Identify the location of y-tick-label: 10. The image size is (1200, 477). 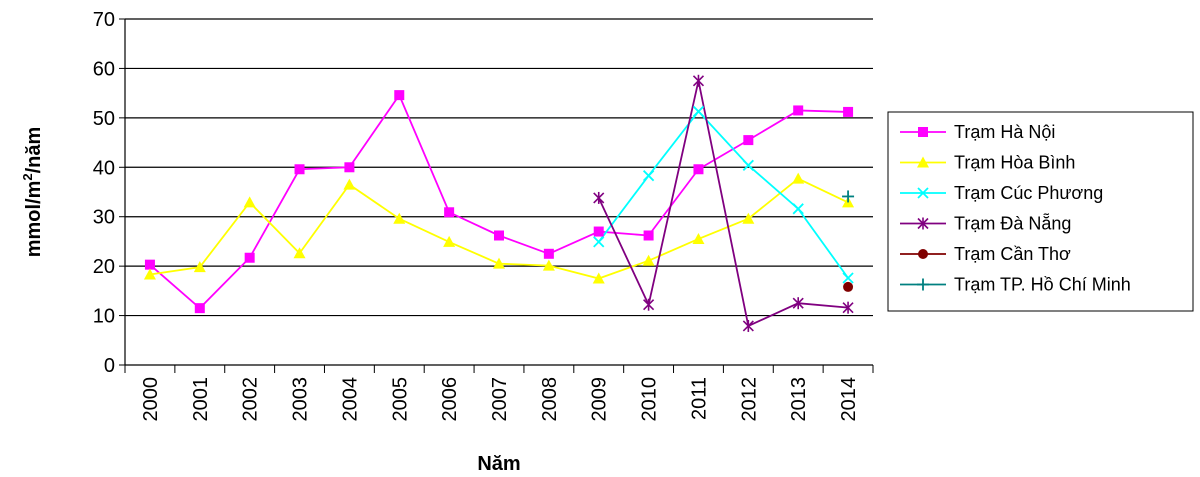
(104, 317).